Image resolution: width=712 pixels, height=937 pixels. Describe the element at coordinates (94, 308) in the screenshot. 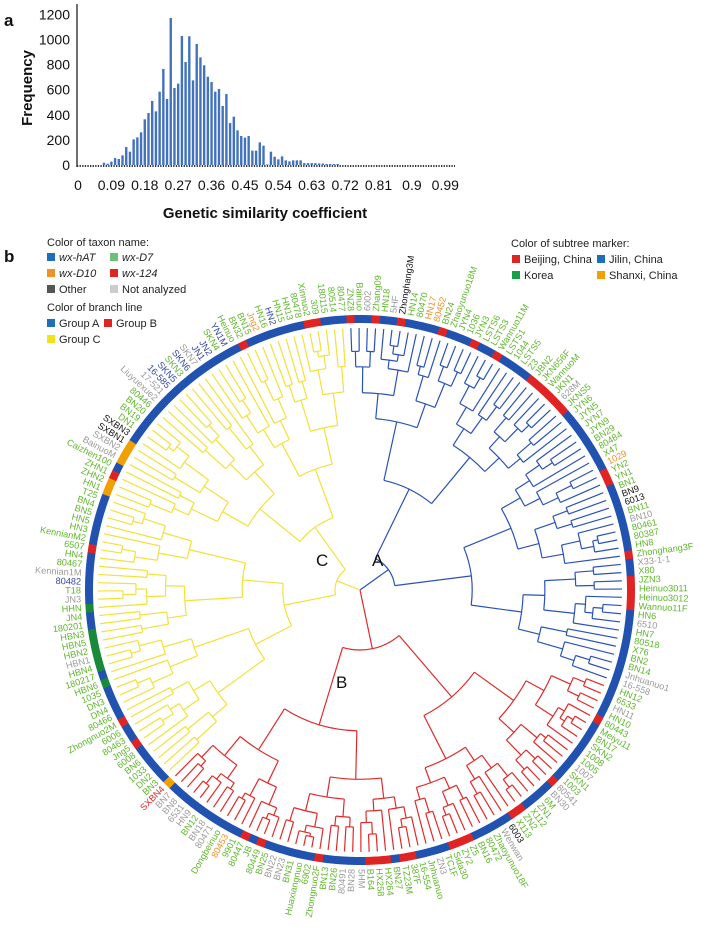

I see `branch-legend-title: Color of branch line` at that location.